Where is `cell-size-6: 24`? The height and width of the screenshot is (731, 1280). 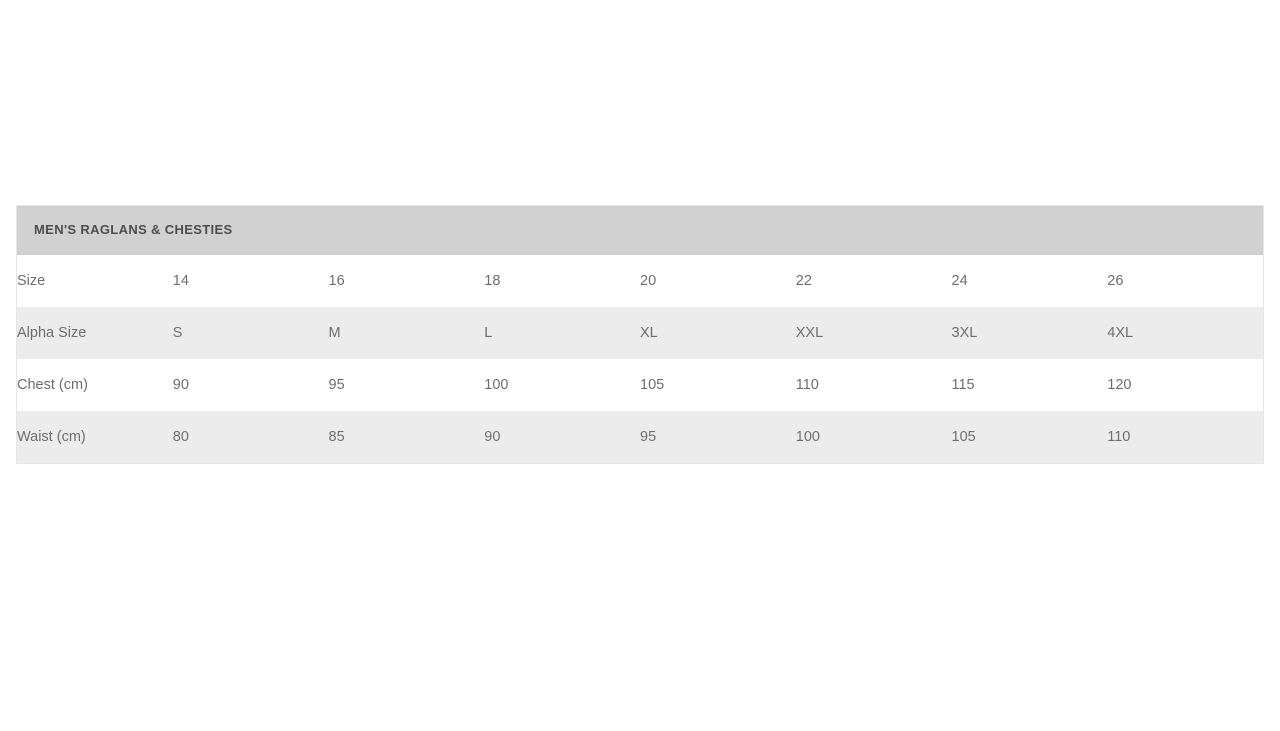 cell-size-6: 24 is located at coordinates (1029, 281).